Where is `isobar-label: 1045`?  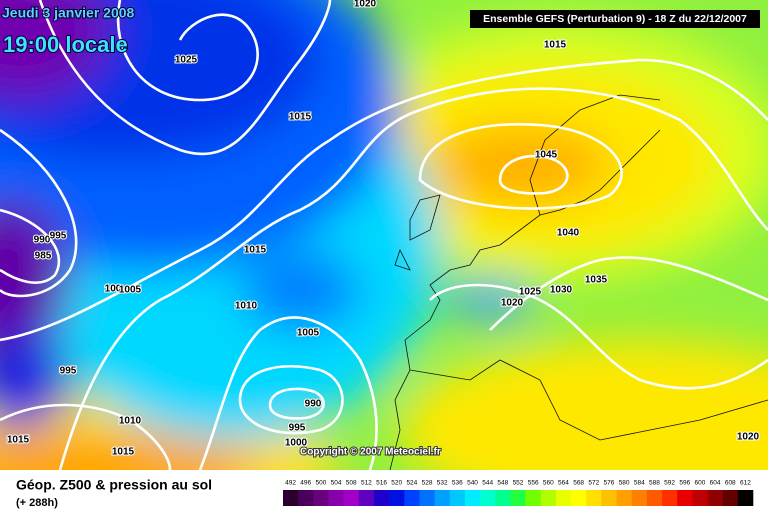 isobar-label: 1045 is located at coordinates (546, 155).